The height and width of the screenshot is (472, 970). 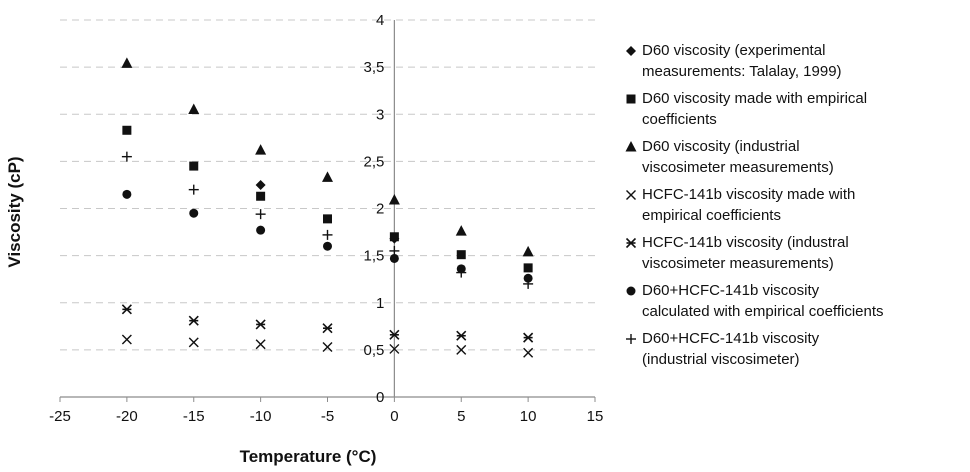 I want to click on legend-marker-asterisk, so click(x=631, y=243).